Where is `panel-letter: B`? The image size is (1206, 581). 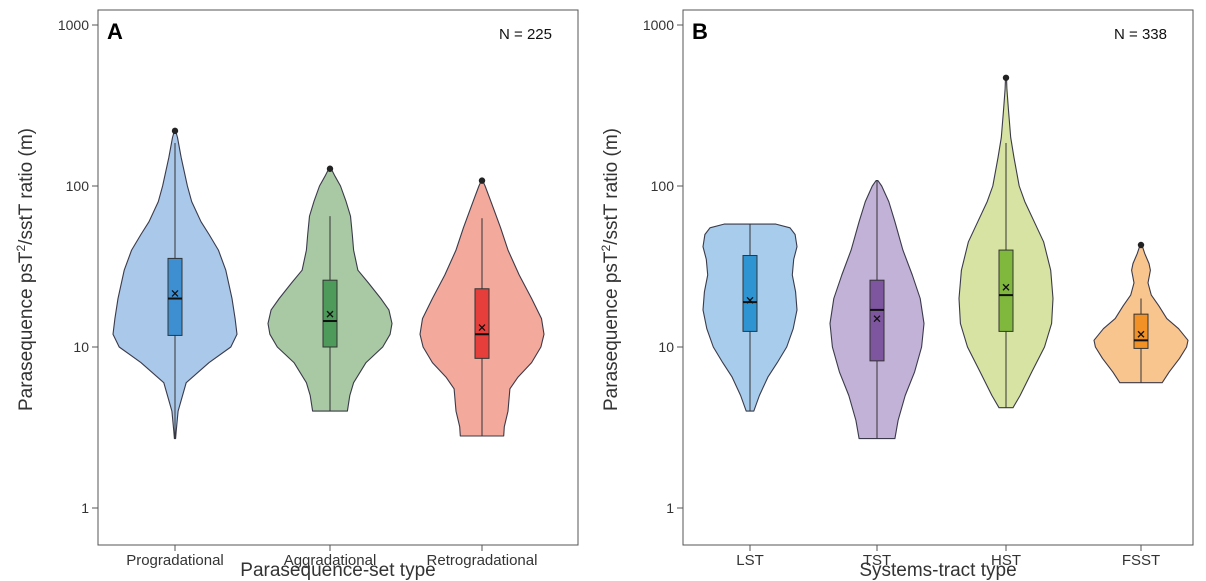
panel-letter: B is located at coordinates (700, 31).